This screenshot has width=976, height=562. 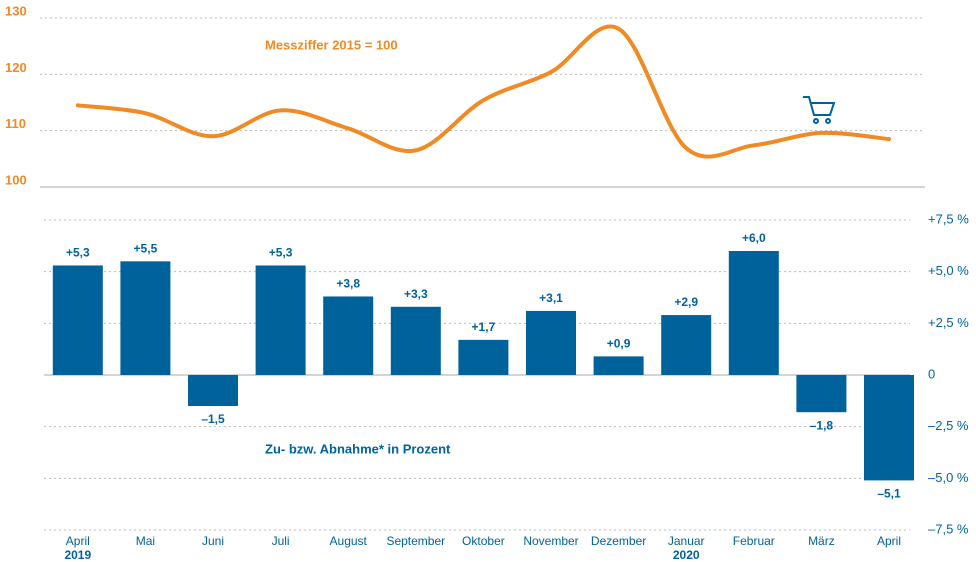 I want to click on y-tick-label: 100, so click(x=16, y=179).